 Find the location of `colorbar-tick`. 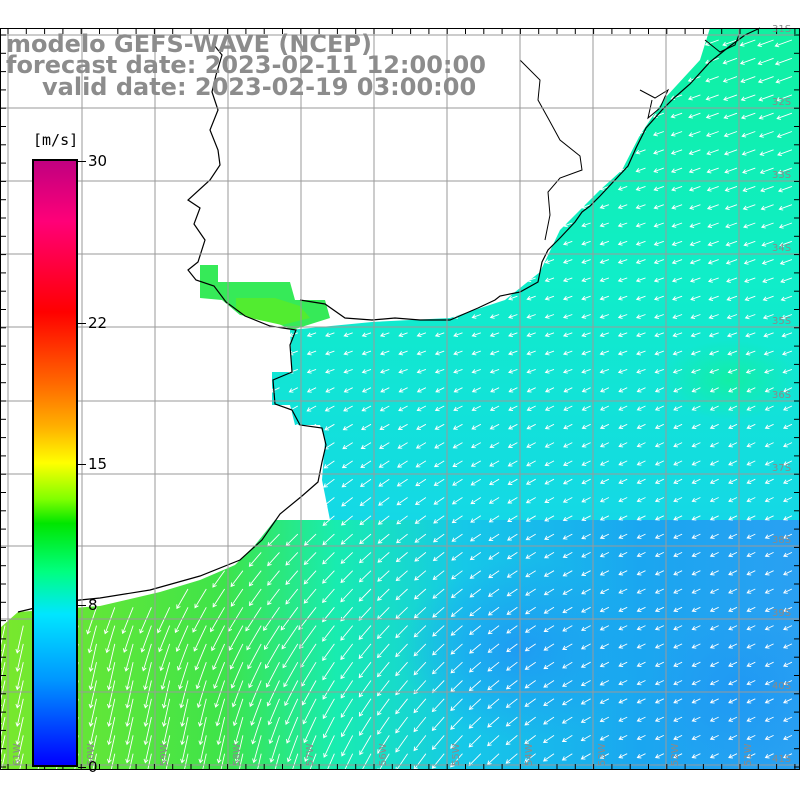

colorbar-tick is located at coordinates (82, 767).